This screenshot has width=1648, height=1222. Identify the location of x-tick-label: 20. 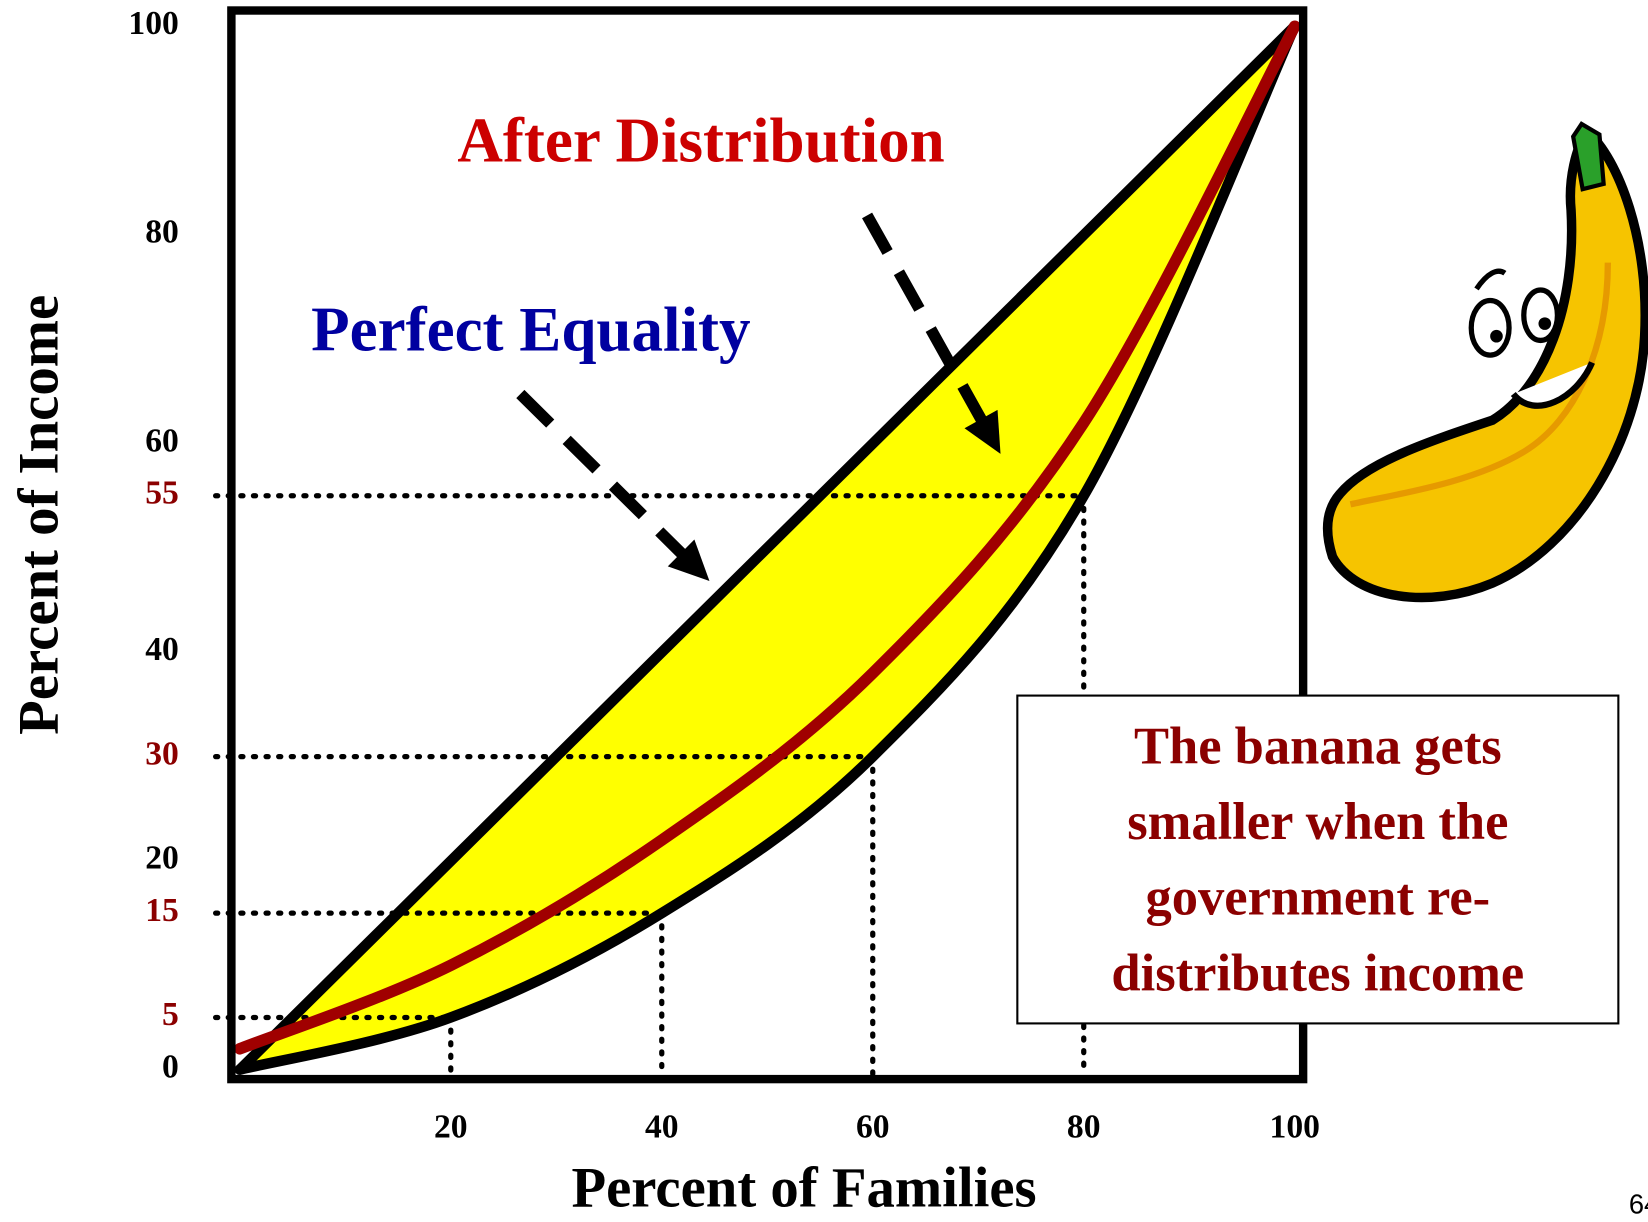
(451, 1126).